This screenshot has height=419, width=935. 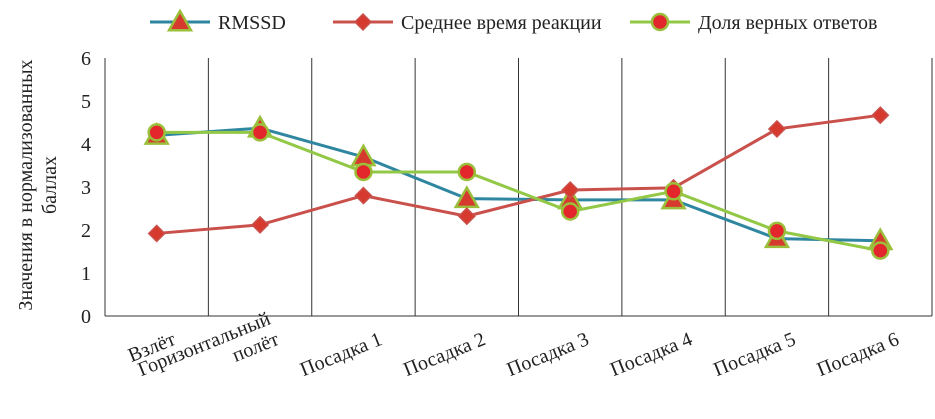 What do you see at coordinates (788, 23) in the screenshot?
I see `legend-label: Доля верных ответов` at bounding box center [788, 23].